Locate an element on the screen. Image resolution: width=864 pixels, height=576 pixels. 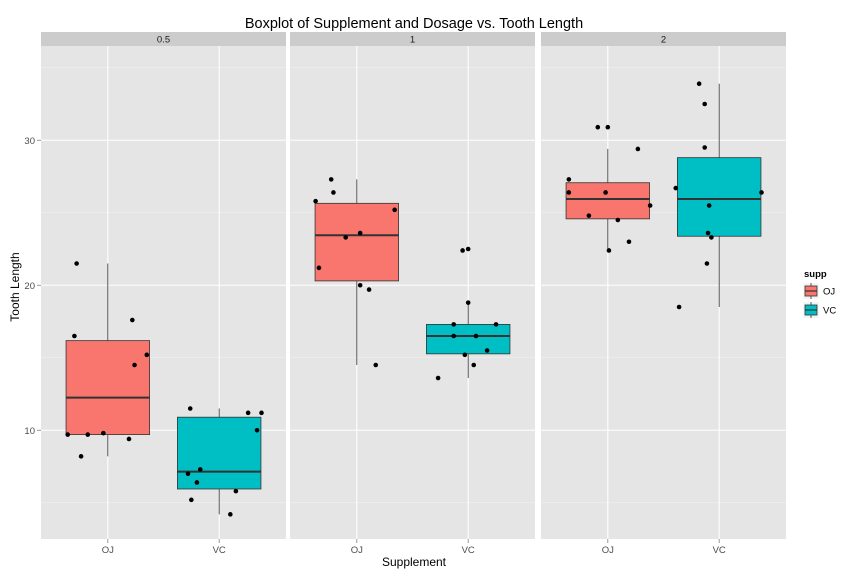
legend-entry-vc: VC is located at coordinates (819, 310).